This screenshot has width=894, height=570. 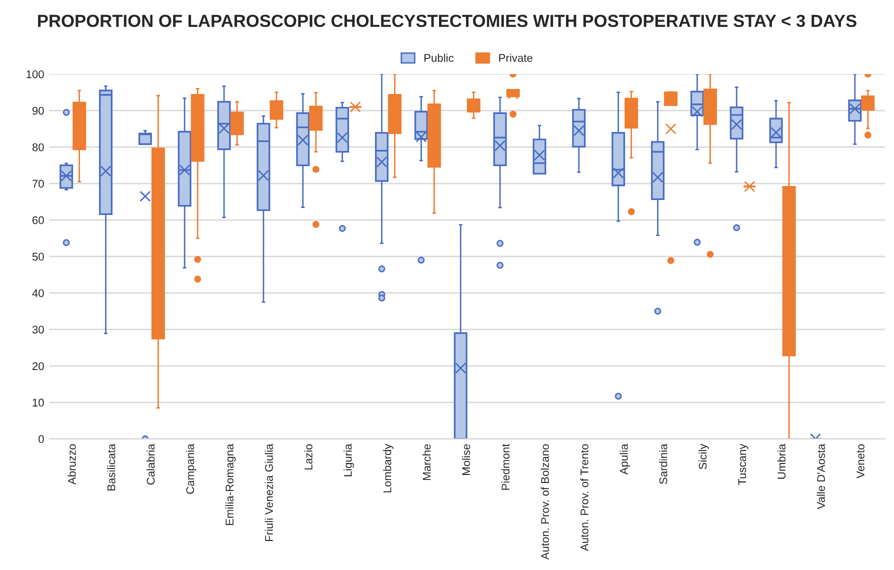 I want to click on x-tick-label: Apulia, so click(x=625, y=459).